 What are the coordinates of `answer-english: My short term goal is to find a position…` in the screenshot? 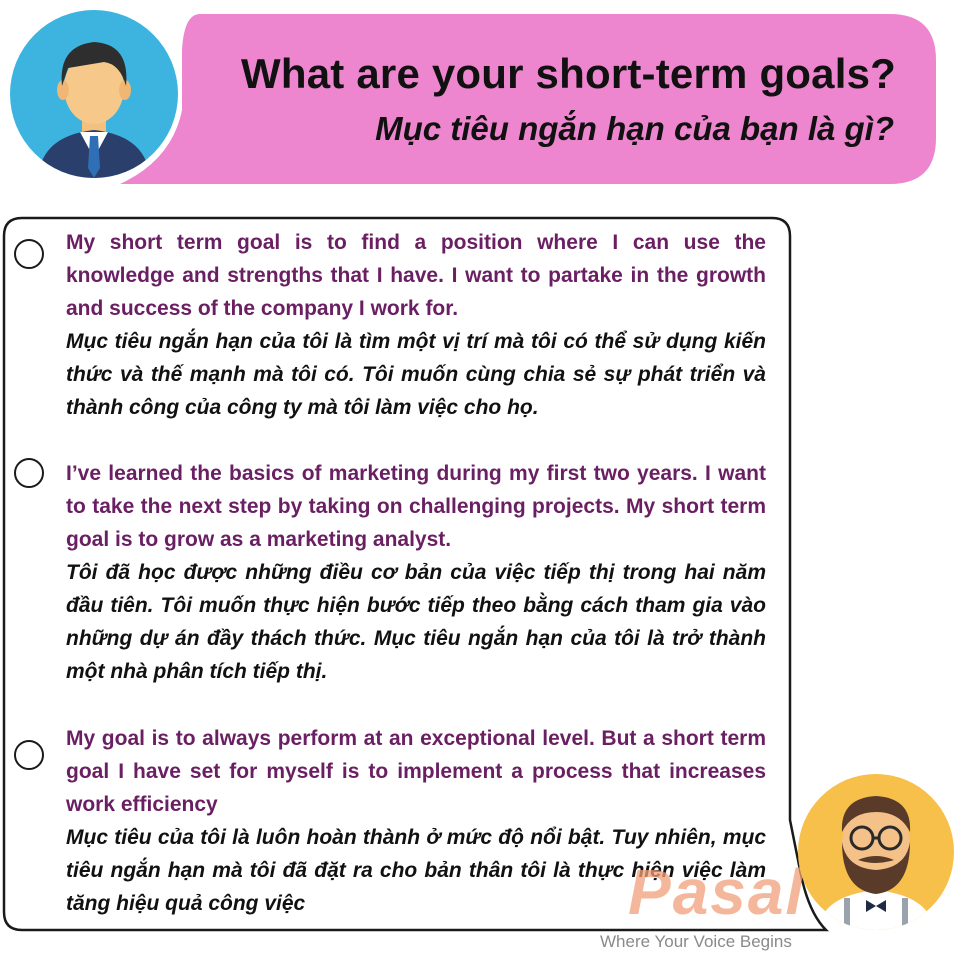 It's located at (416, 275).